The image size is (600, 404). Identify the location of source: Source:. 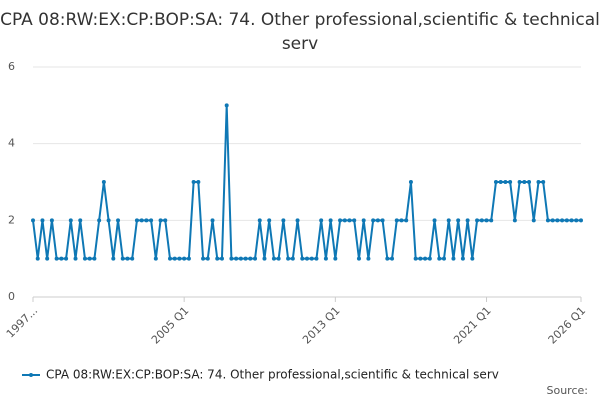
(568, 390).